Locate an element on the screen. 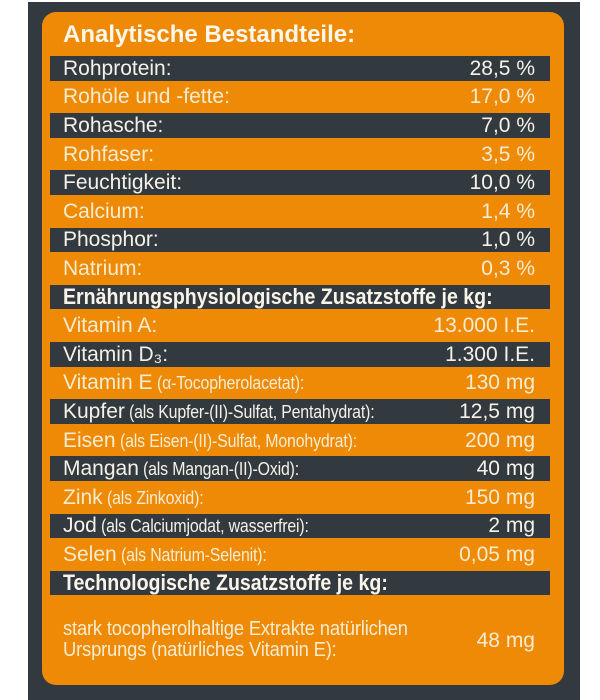 The image size is (600, 700). row-label: Natrium: is located at coordinates (103, 268).